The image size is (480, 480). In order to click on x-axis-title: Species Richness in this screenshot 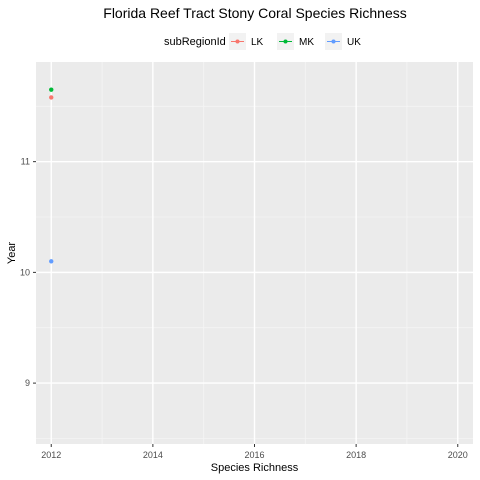, I will do `click(255, 468)`.